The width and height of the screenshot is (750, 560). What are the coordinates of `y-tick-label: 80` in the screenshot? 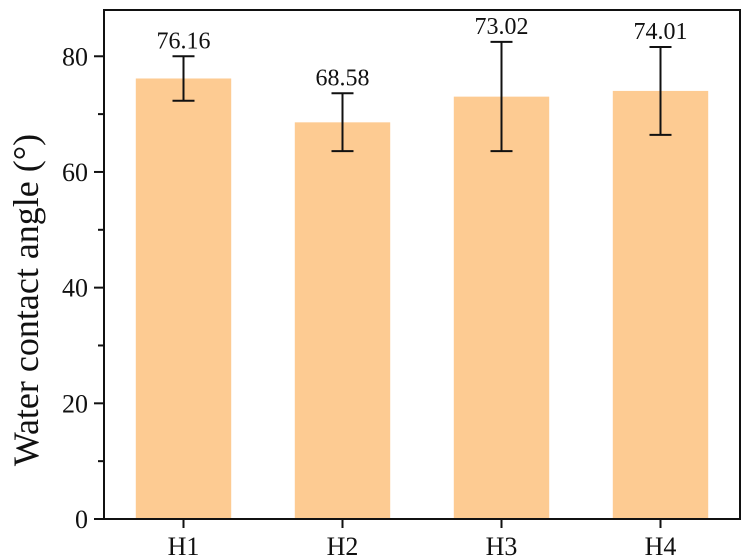 It's located at (75, 56).